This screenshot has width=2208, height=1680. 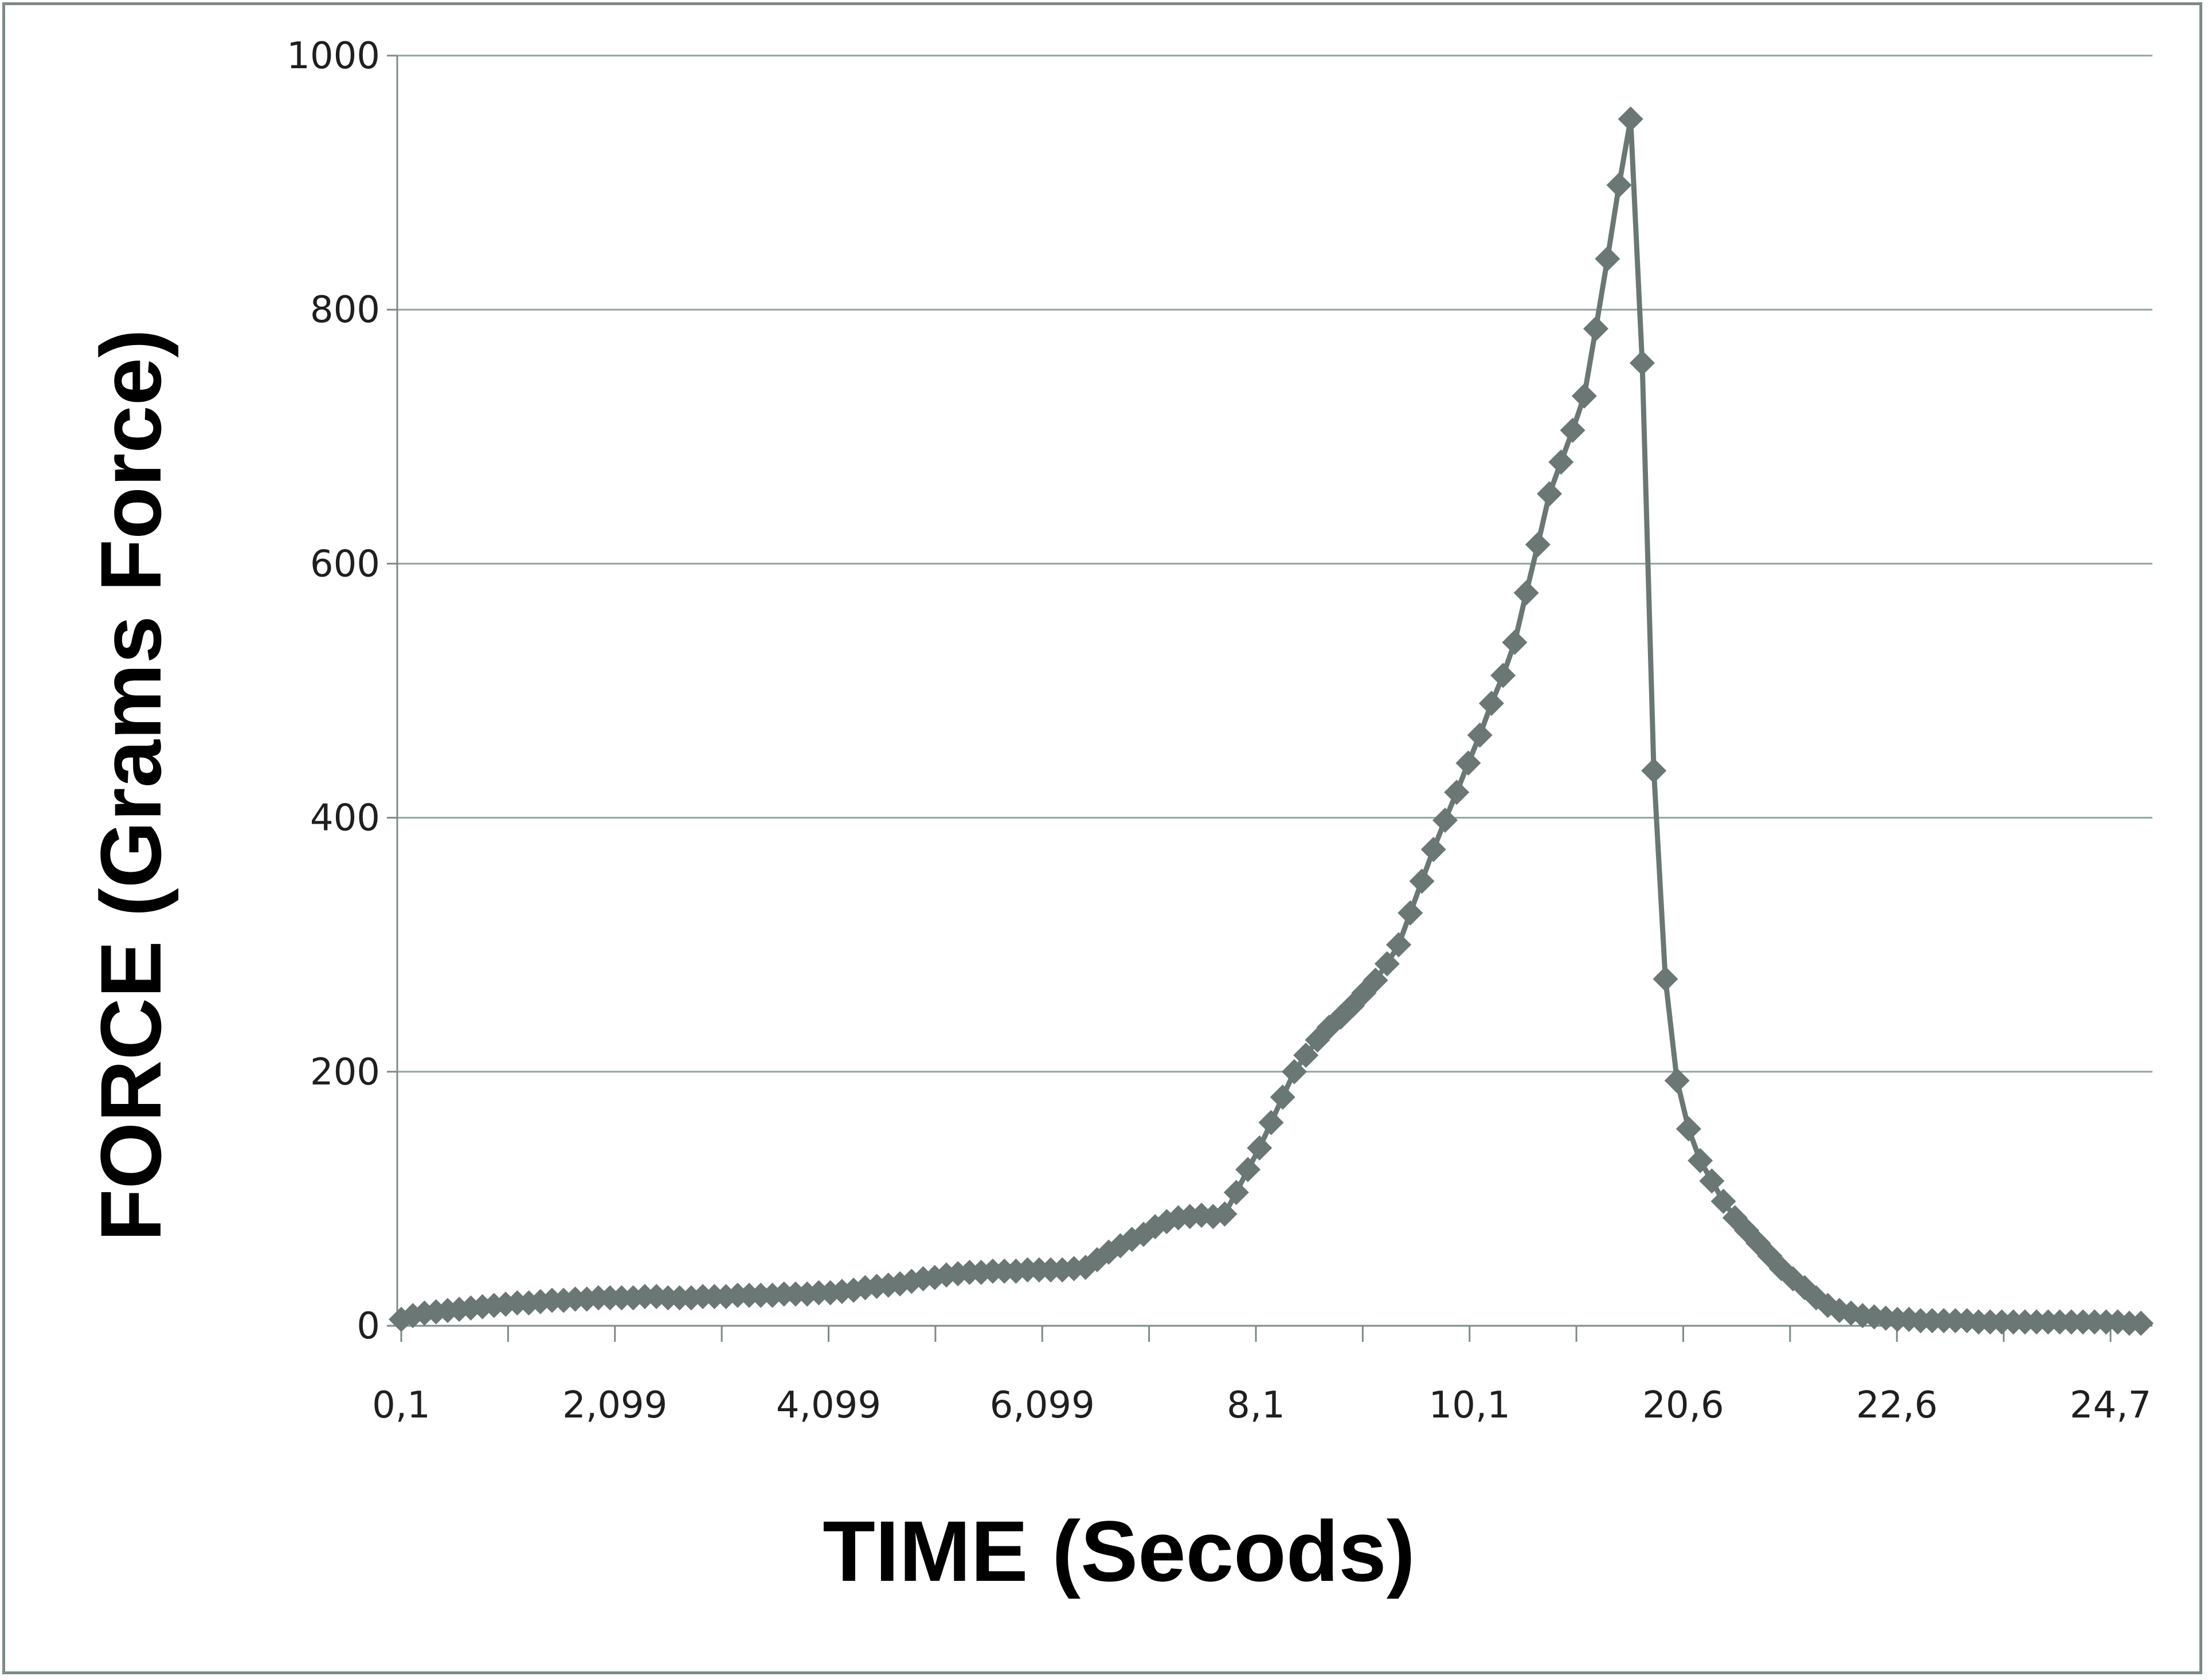 What do you see at coordinates (828, 1405) in the screenshot?
I see `x-tick-label: 4,099` at bounding box center [828, 1405].